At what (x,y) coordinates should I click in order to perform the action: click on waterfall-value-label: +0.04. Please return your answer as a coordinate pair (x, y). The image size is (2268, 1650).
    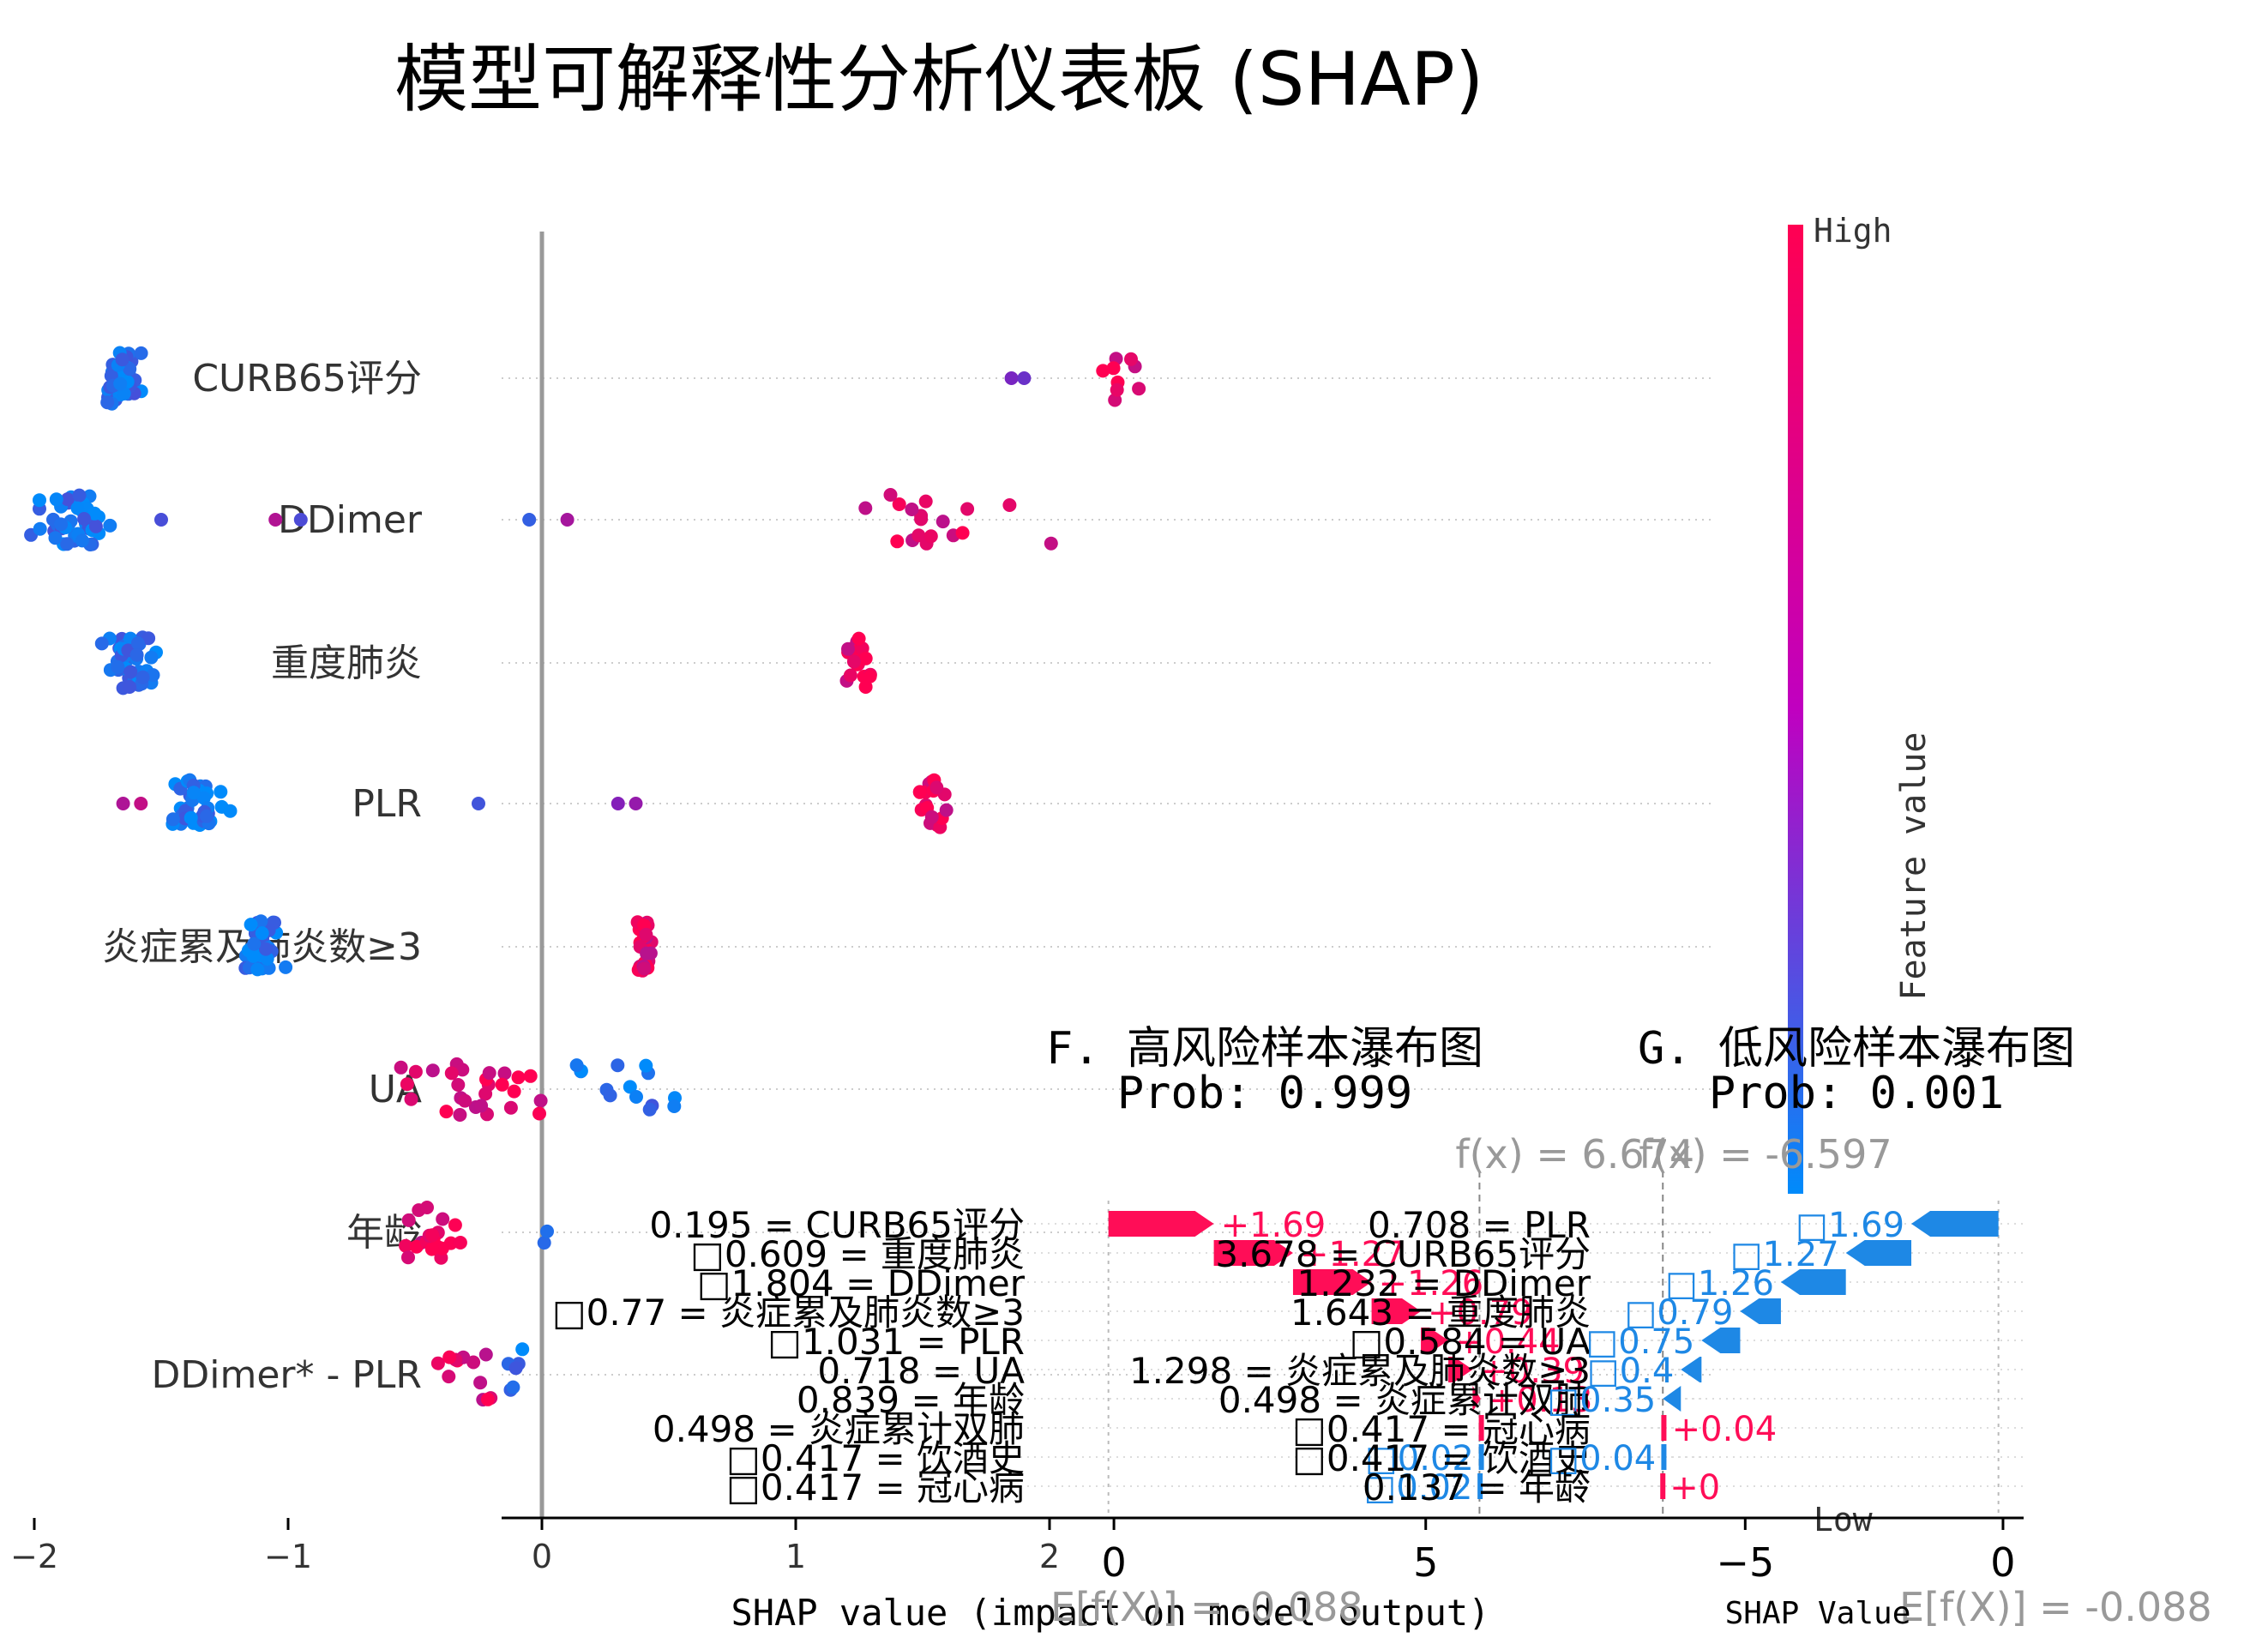
    Looking at the image, I should click on (1725, 1429).